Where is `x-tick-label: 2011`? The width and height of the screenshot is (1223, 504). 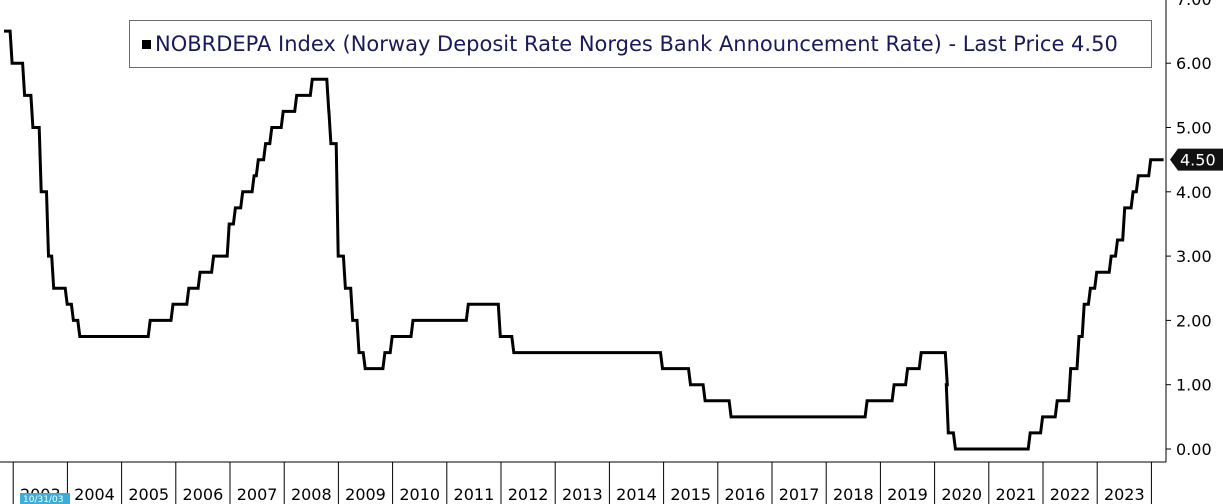
x-tick-label: 2011 is located at coordinates (474, 494).